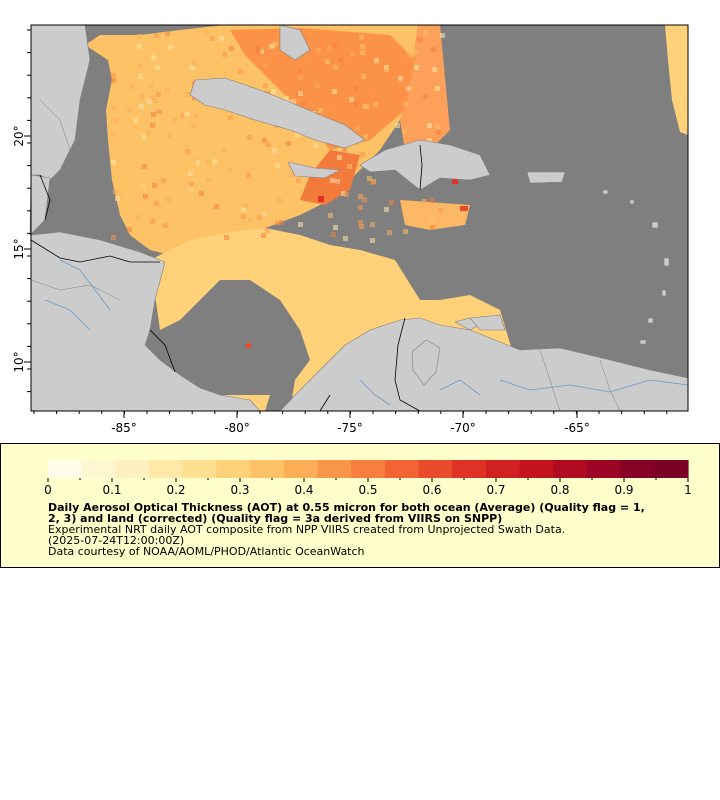  Describe the element at coordinates (368, 478) in the screenshot. I see `colorbar: 0 0.1 0.2 0.3 0.4 0.5 0.6 0.7 0.8 0.9 1` at that location.